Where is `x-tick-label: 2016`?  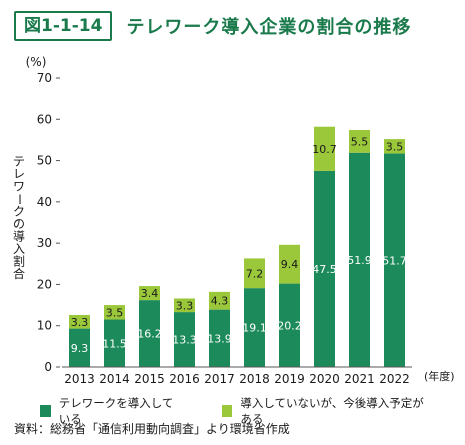 x-tick-label: 2016 is located at coordinates (184, 379).